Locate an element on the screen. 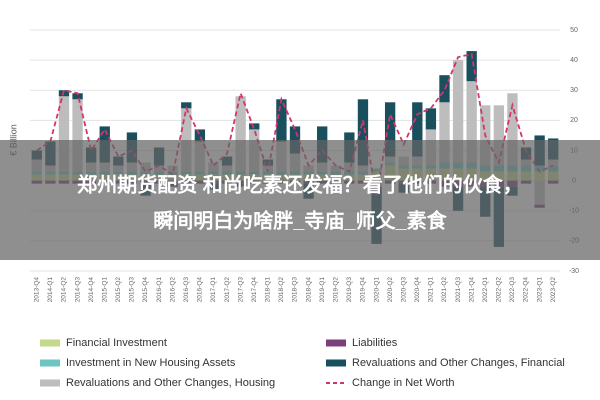 The width and height of the screenshot is (600, 400). x-tick-label: 2014-Q1 is located at coordinates (50, 290).